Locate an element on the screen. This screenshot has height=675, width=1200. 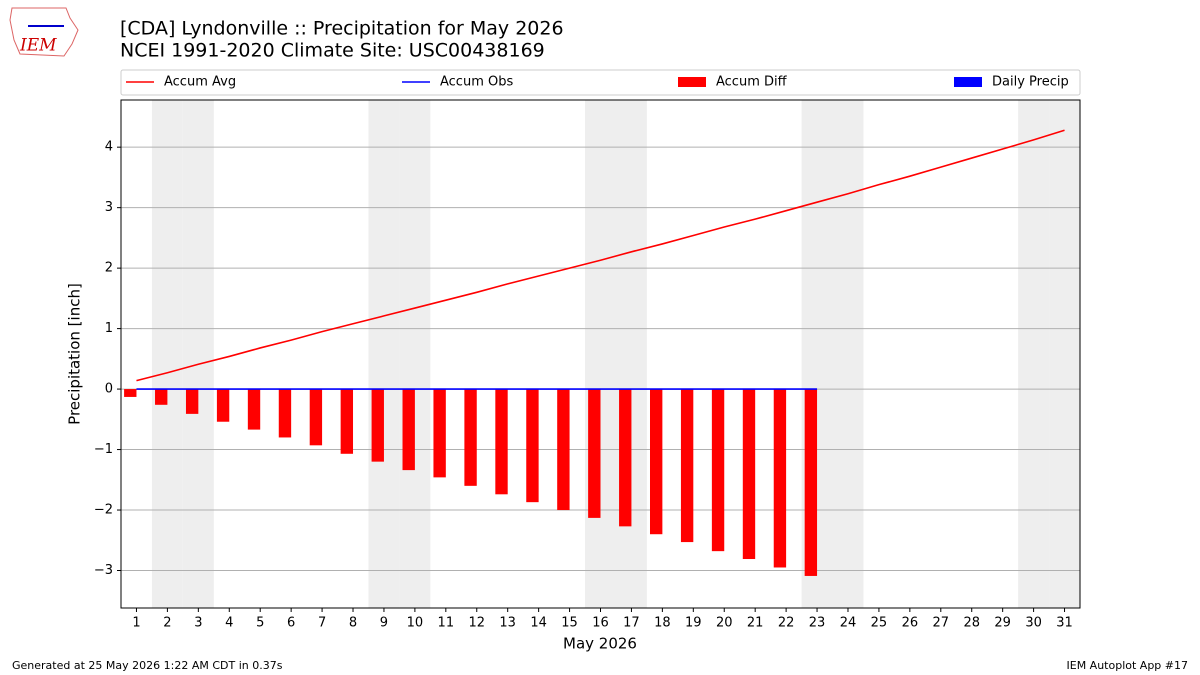
legend-label: Daily Precip is located at coordinates (1030, 82).